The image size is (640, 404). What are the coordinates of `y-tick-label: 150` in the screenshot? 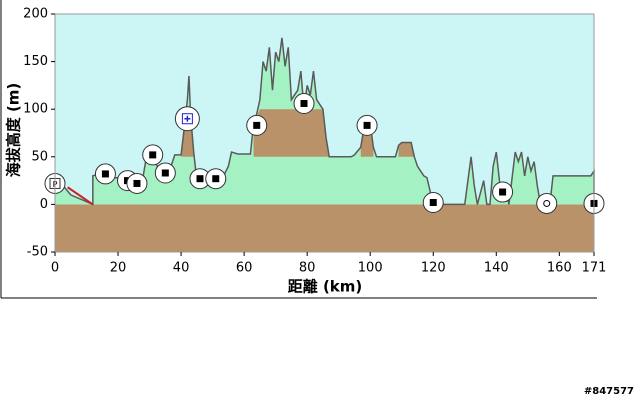 It's located at (35, 61).